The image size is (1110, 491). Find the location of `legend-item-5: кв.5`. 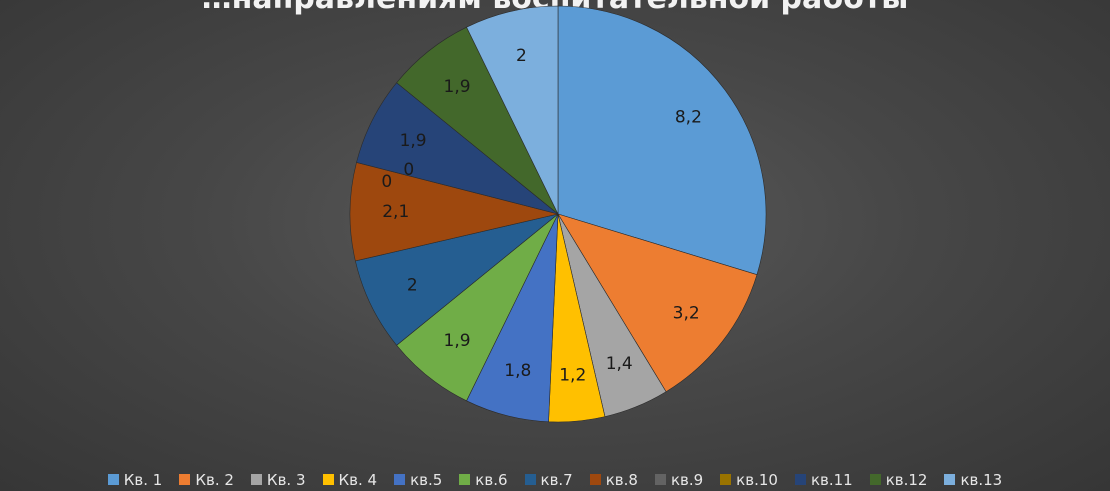

legend-item-5: кв.5 is located at coordinates (418, 480).